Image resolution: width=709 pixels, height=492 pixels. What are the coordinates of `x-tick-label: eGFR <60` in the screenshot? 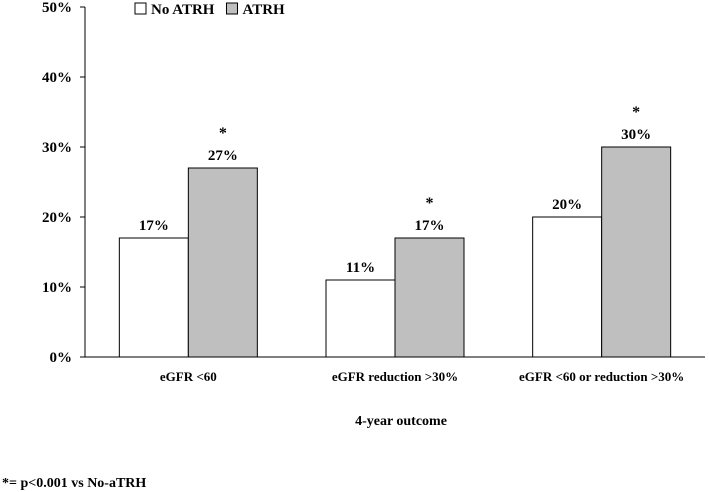 It's located at (188, 376).